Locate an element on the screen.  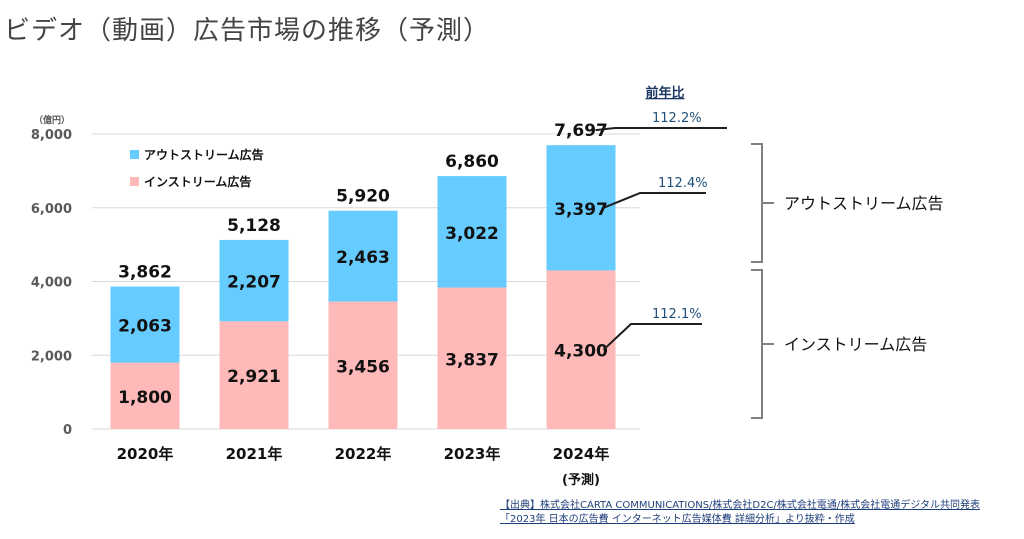
x-tick-sublabel: (予測) is located at coordinates (581, 480).